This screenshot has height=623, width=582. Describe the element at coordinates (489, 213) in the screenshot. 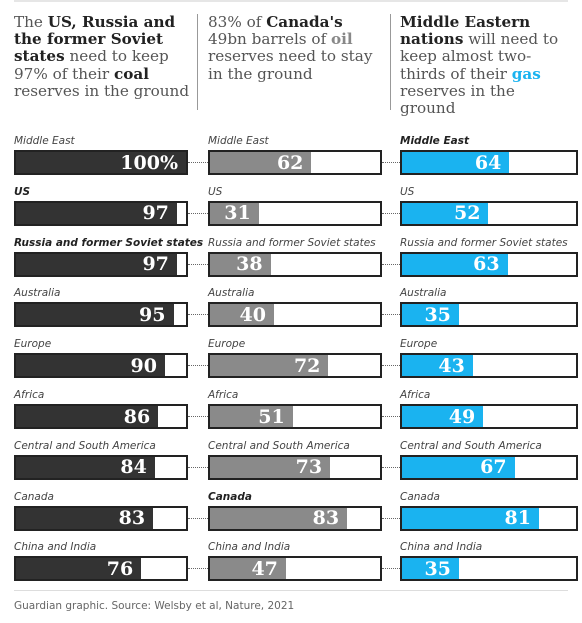

I see `bar-track-gas: 52` at that location.